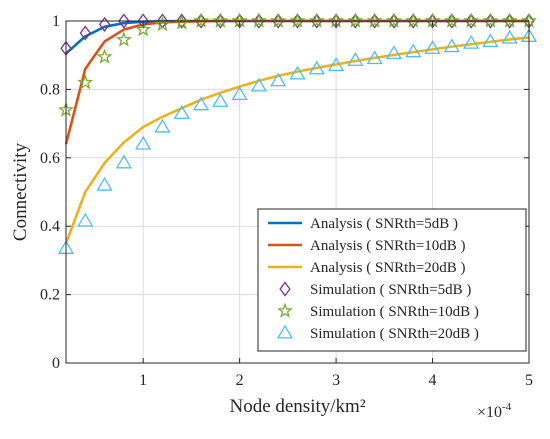 The image size is (550, 439). What do you see at coordinates (529, 380) in the screenshot?
I see `x-tick-label: 5` at bounding box center [529, 380].